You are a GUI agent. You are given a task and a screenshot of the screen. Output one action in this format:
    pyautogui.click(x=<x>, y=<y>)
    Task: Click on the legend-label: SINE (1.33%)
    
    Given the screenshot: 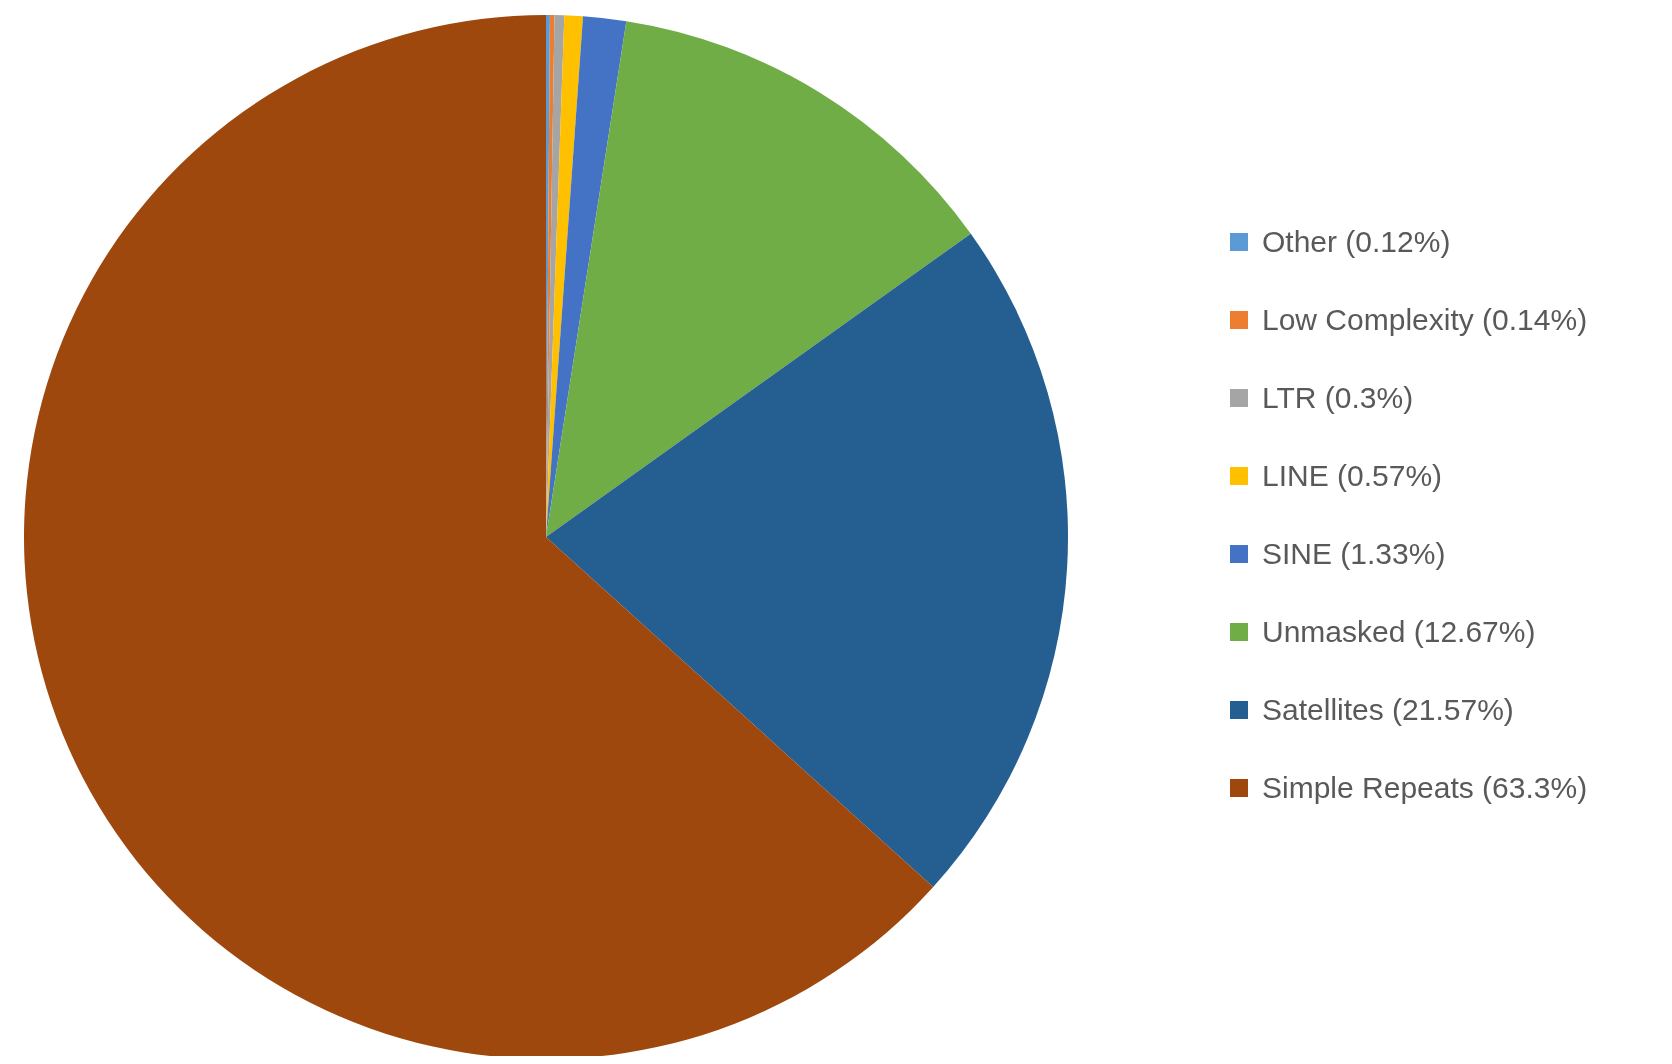 What is the action you would take?
    pyautogui.click(x=1354, y=554)
    